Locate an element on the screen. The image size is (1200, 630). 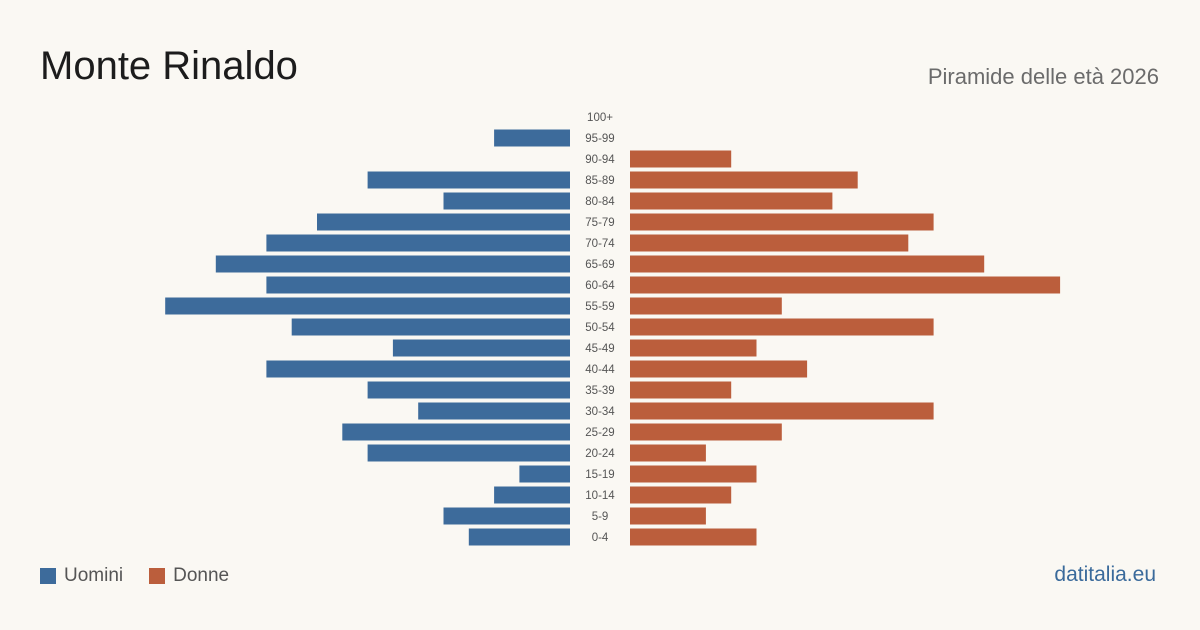
age-label-30-34: 30-34 is located at coordinates (600, 412).